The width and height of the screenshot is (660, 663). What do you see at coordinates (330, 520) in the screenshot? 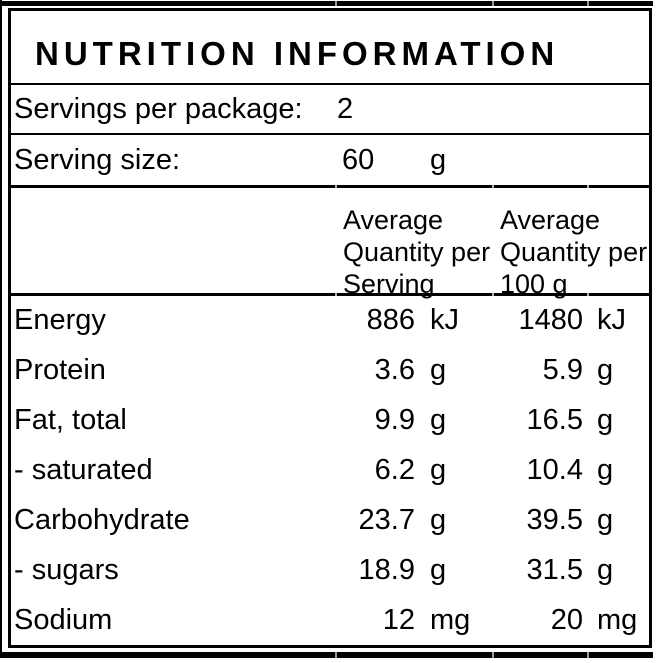
I see `table-row-carbohydrate: Carbohydrate 23.7 g 39.5 g` at bounding box center [330, 520].